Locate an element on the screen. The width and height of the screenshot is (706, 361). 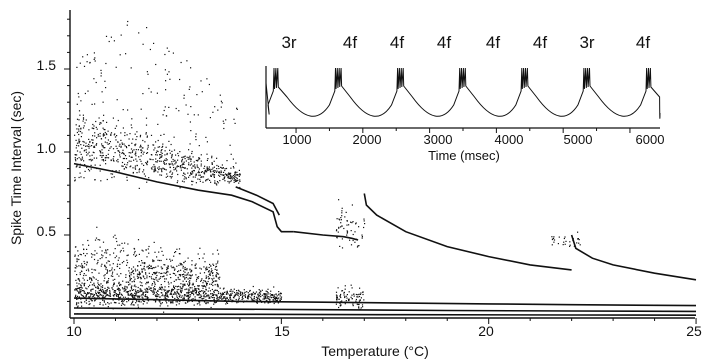
y-tick-label: 0.5 is located at coordinates (47, 231).